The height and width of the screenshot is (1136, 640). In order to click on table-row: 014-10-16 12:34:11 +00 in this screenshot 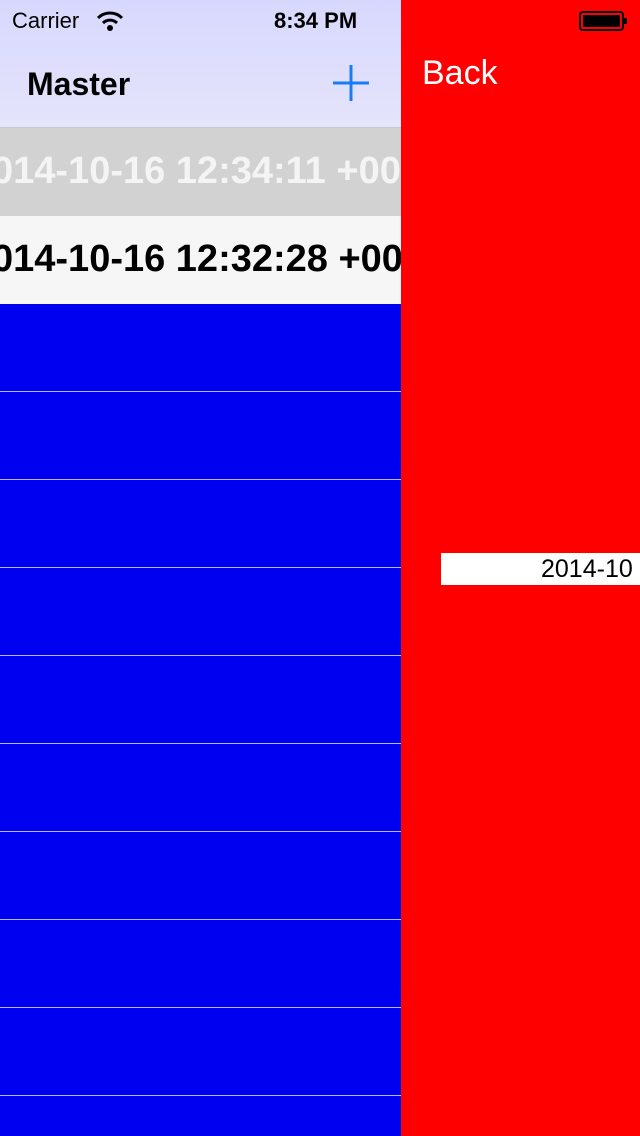, I will do `click(200, 172)`.